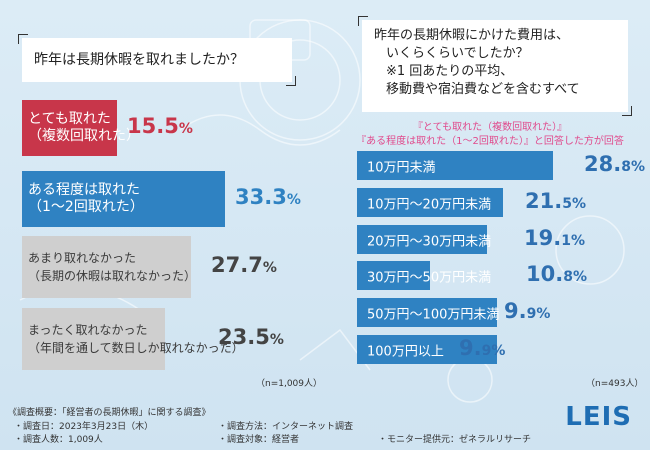 The image size is (650, 450). What do you see at coordinates (455, 440) in the screenshot?
I see `survey-provider: ・モニター提供元：ゼネラルリサーチ` at bounding box center [455, 440].